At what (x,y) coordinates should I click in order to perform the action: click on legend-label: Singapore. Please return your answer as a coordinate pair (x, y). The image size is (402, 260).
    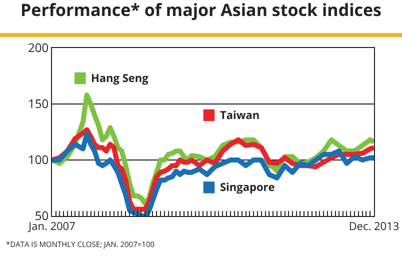
    Looking at the image, I should click on (248, 187).